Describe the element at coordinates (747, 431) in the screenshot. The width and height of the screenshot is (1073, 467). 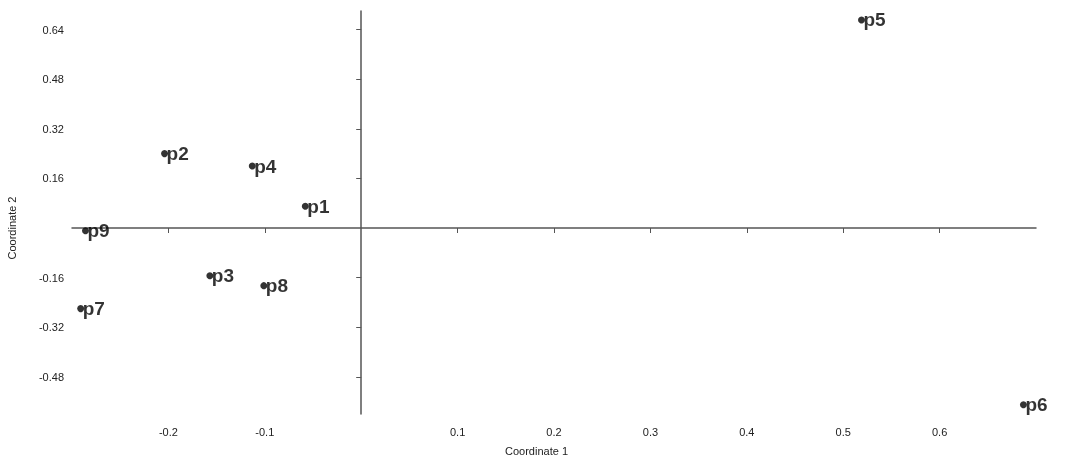
I see `x-tick-label: 0.4` at that location.